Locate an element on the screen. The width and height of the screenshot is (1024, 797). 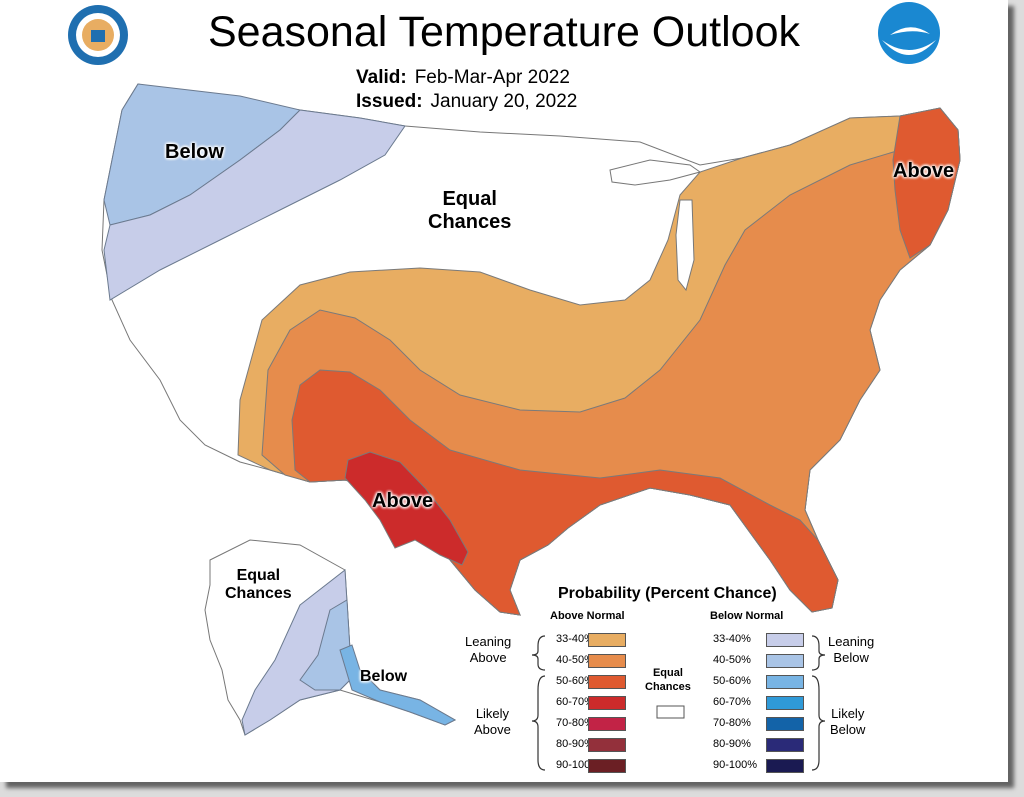
valid-label: Valid: is located at coordinates (381, 77).